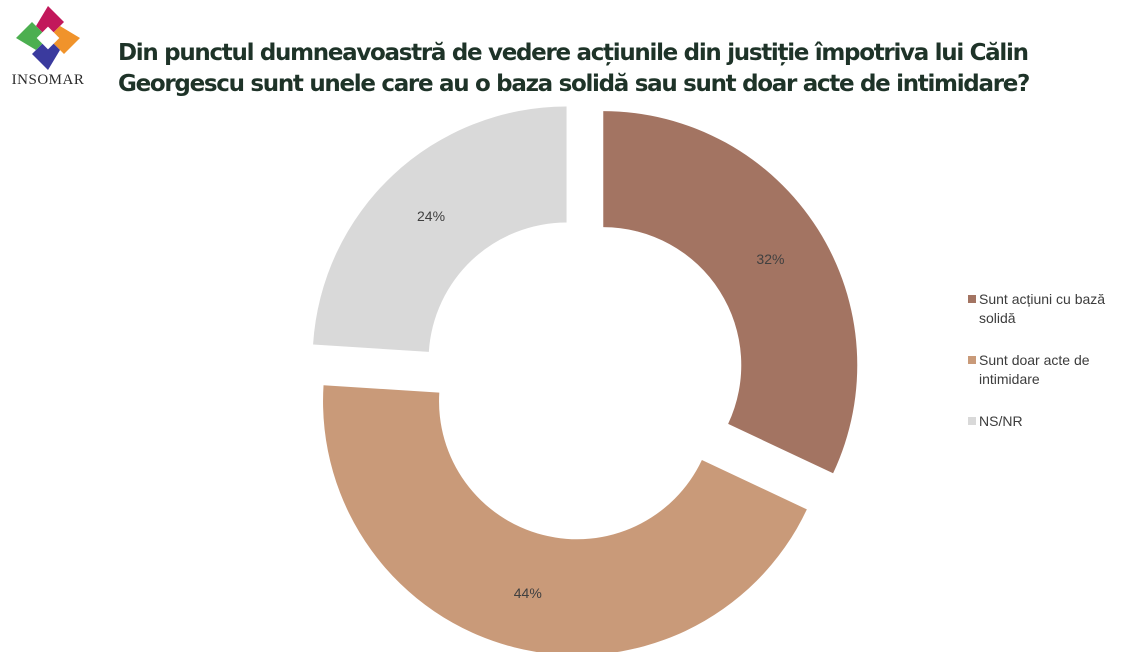  What do you see at coordinates (770, 259) in the screenshot?
I see `slice-label-baza-solida: 32%` at bounding box center [770, 259].